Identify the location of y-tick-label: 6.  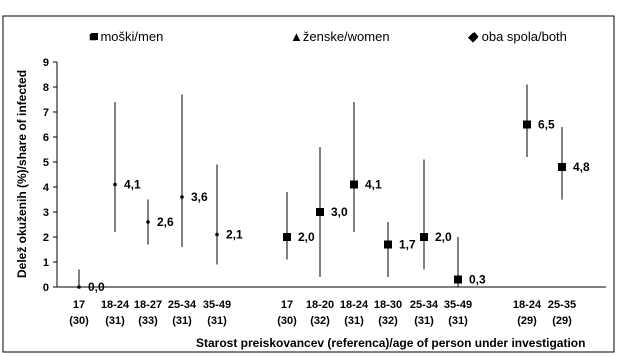
(46, 138).